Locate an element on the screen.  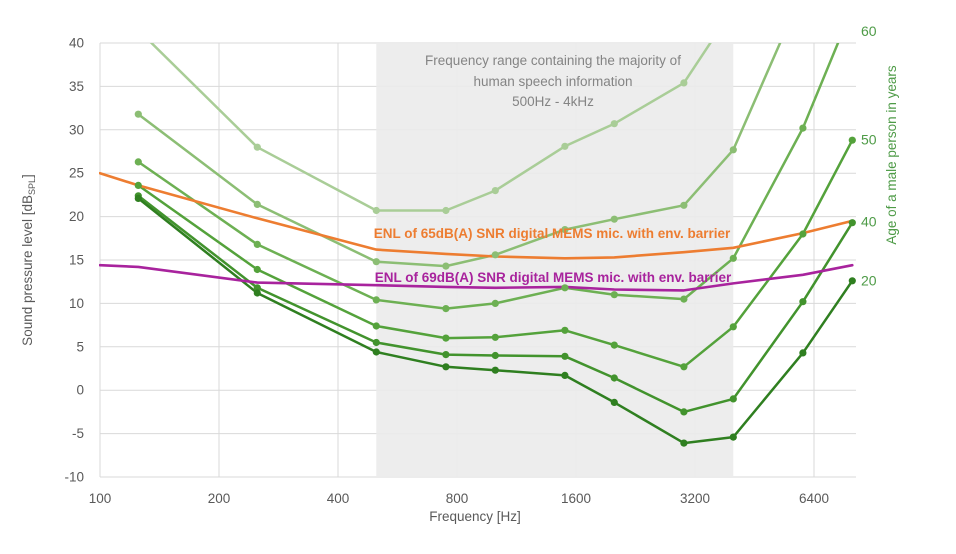
y-axis-title-right: Age of a male person in years is located at coordinates (891, 155).